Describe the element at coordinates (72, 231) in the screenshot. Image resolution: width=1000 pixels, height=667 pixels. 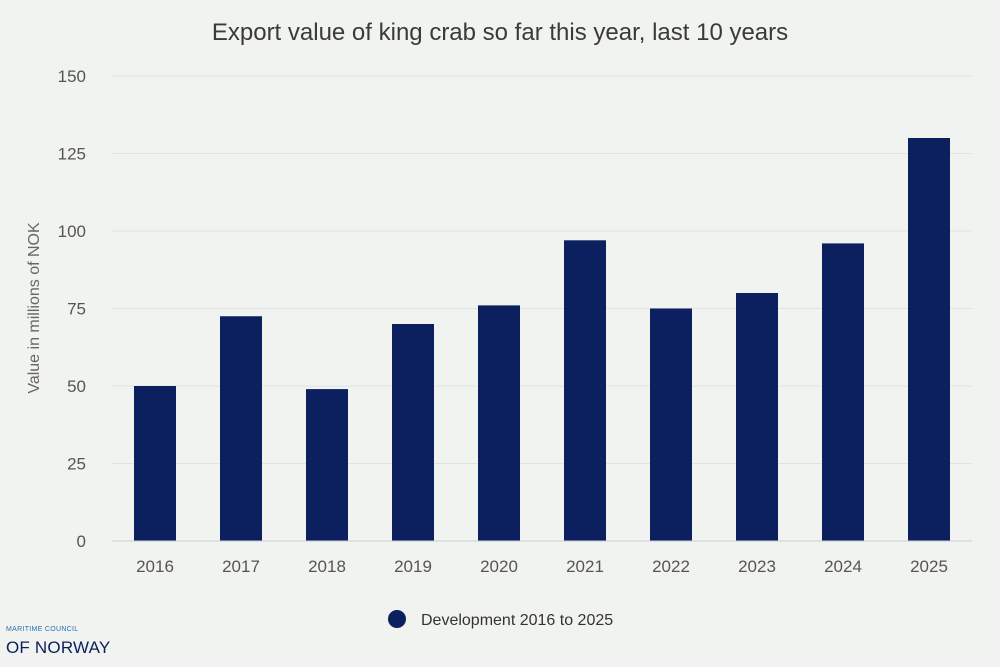
I see `y-tick-label: 100` at that location.